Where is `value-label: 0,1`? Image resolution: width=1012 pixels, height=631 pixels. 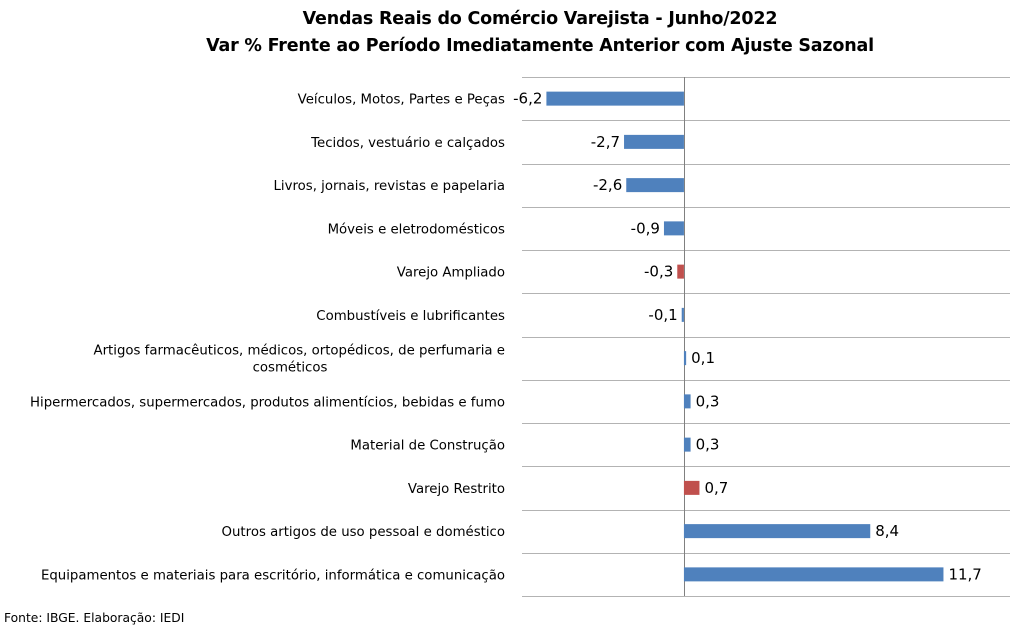 value-label: 0,1 is located at coordinates (703, 358).